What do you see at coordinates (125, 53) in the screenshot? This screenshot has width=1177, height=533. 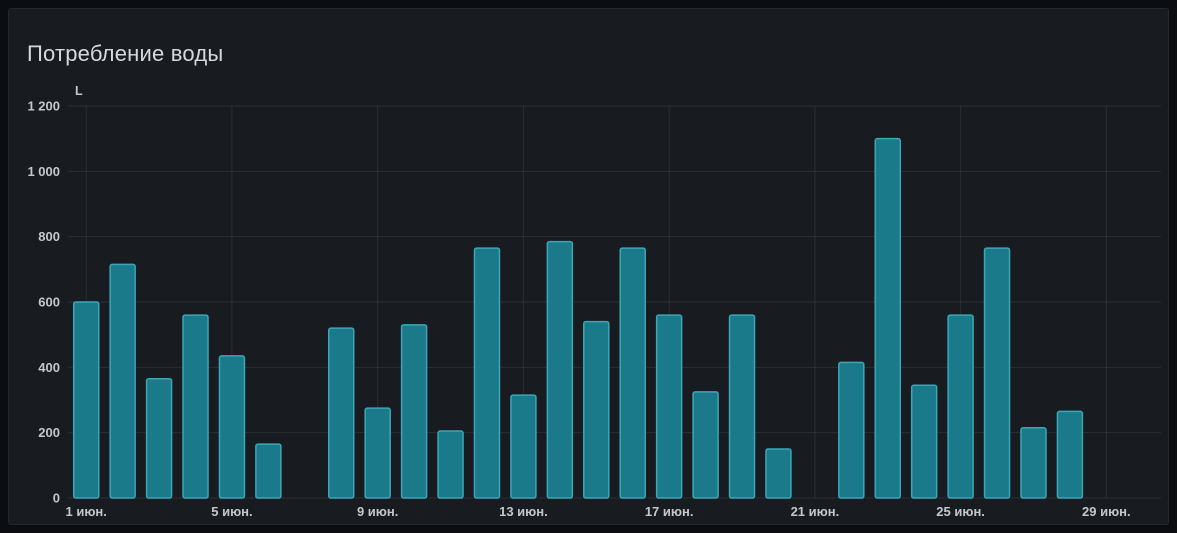 I see `panel-title: Потребление воды` at bounding box center [125, 53].